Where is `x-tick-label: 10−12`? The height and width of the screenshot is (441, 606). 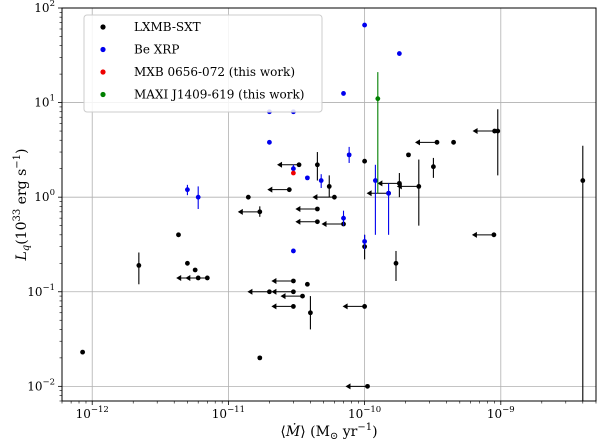 x-tick-label: 10−12 is located at coordinates (92, 413).